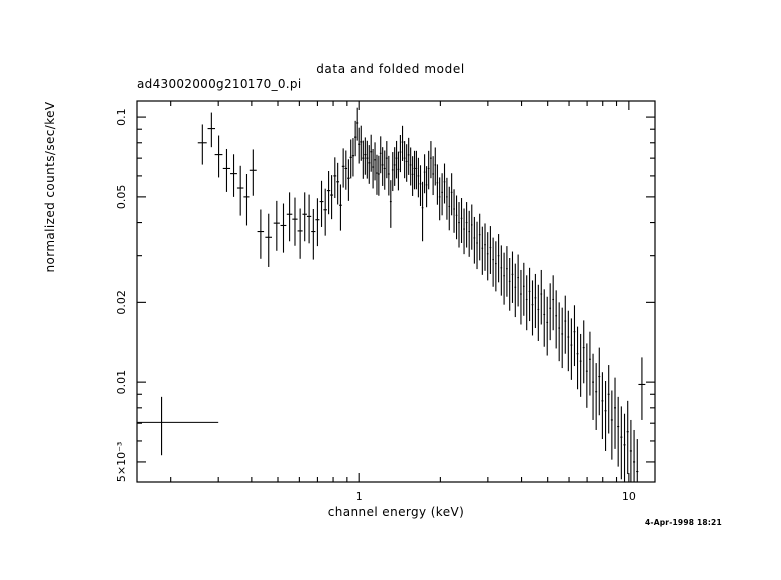 Image resolution: width=781 pixels, height=580 pixels. Describe the element at coordinates (629, 496) in the screenshot. I see `svg-text: 10` at that location.